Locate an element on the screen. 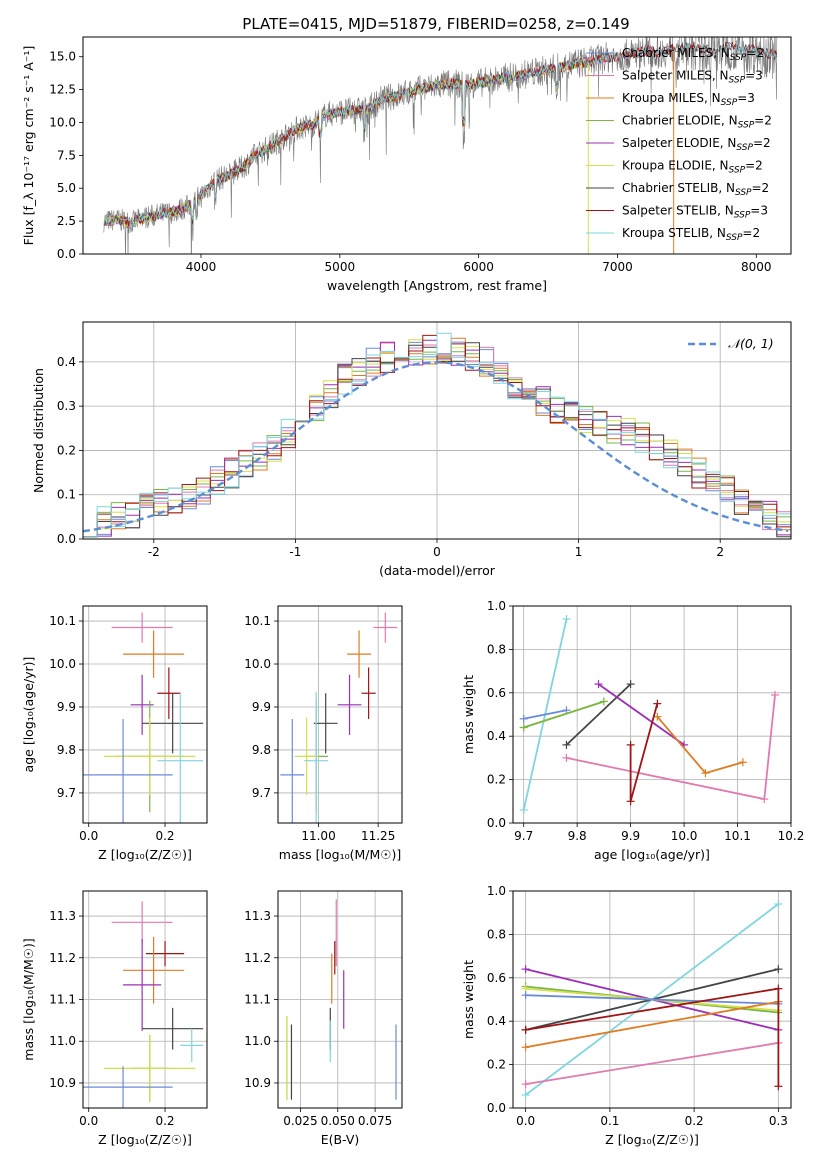  weight-line-chabrier-elodie is located at coordinates (564, 714).